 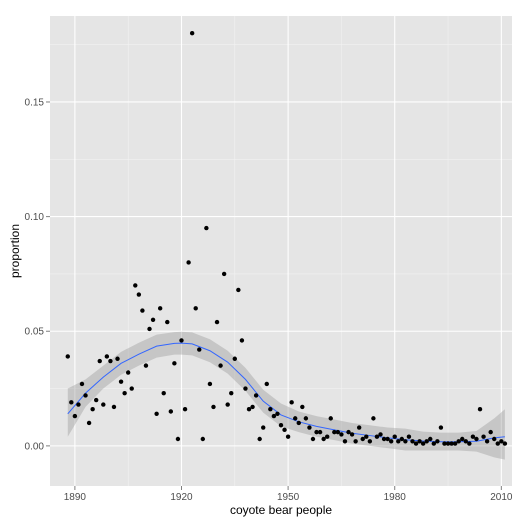 What do you see at coordinates (35, 332) in the screenshot?
I see `y-tick-label: 0.05` at bounding box center [35, 332].